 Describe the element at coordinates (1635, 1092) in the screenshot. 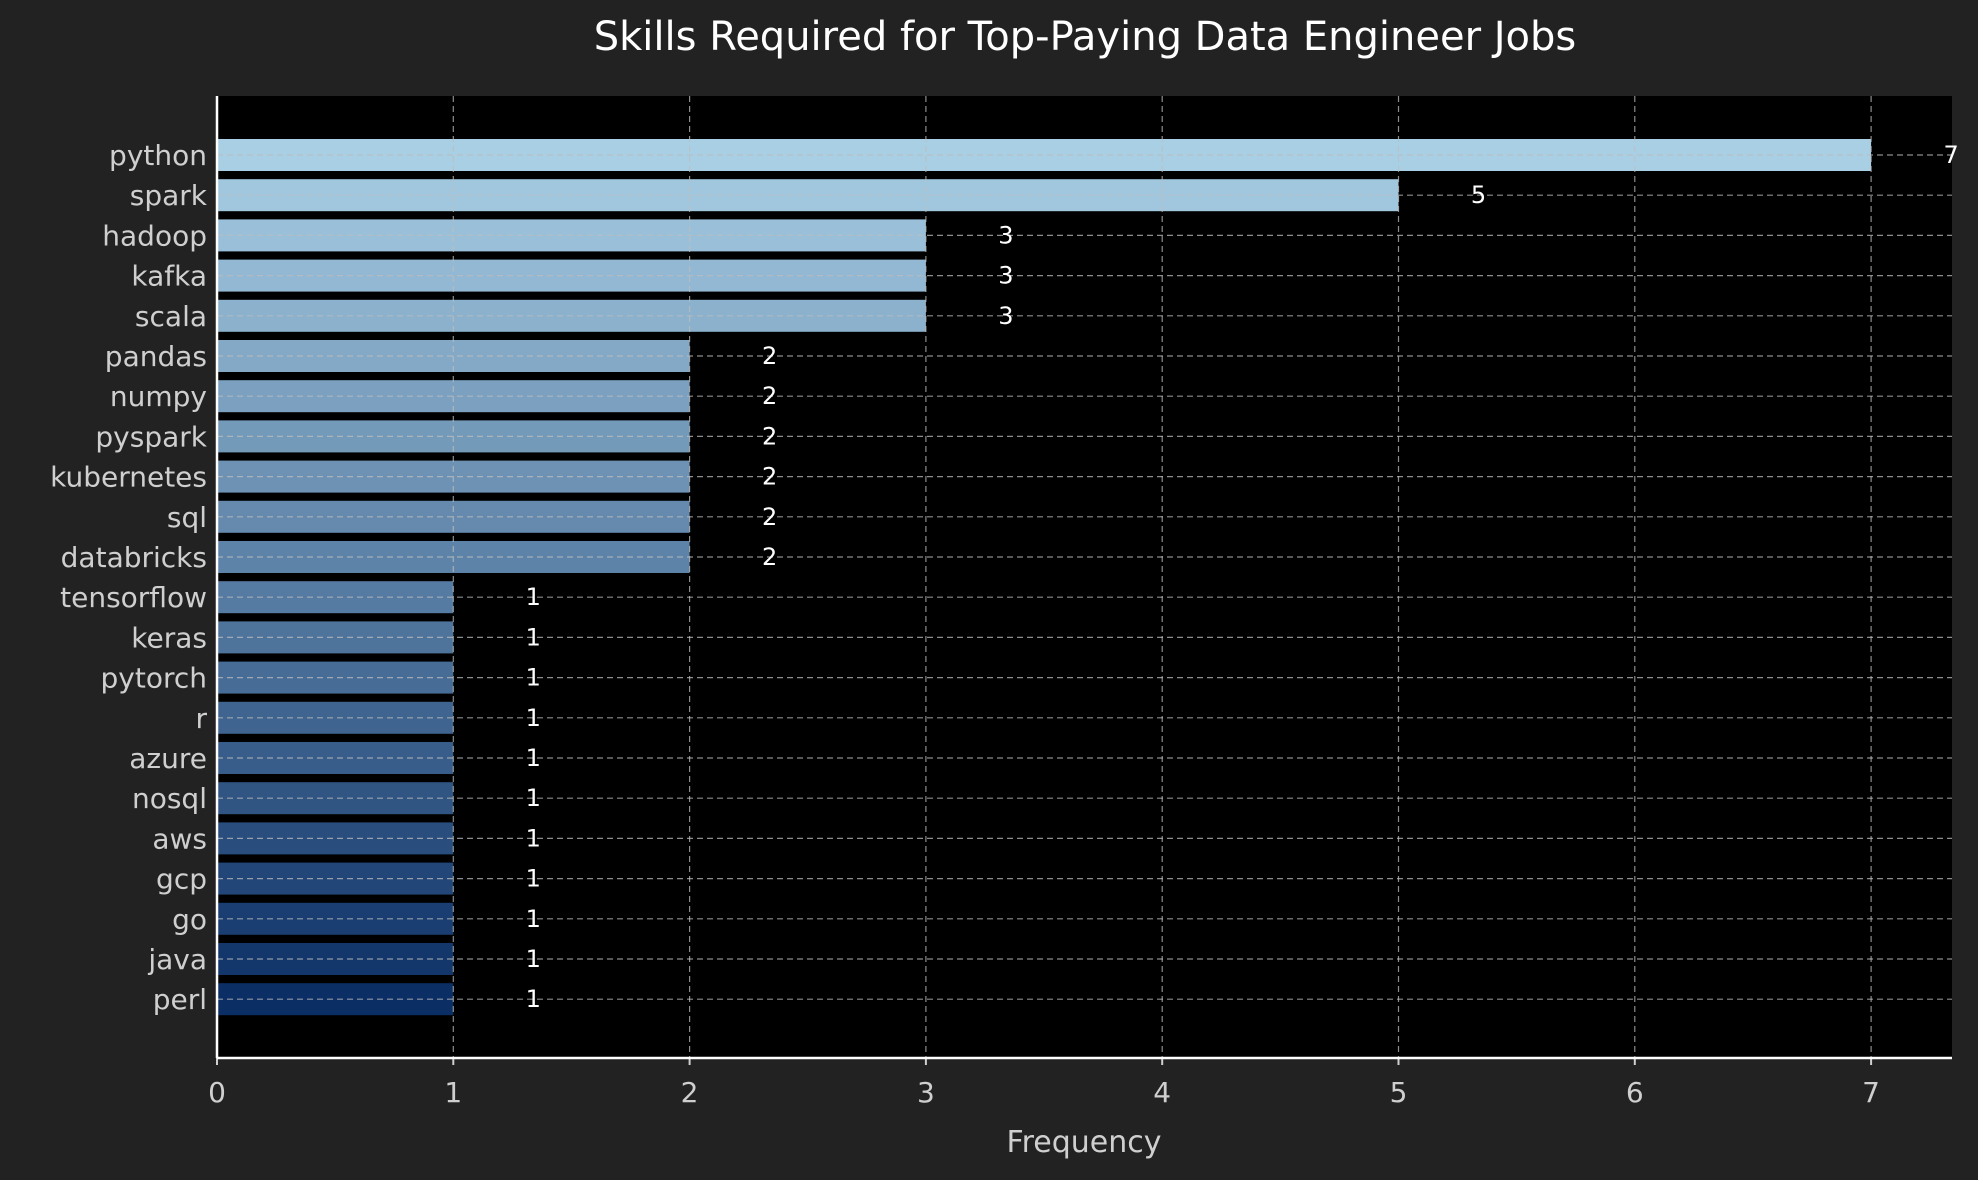

I see `x-tick-label: 6` at that location.